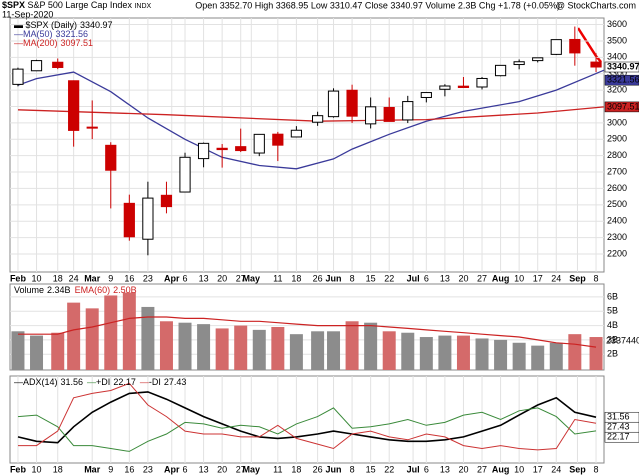 The image size is (639, 476). I want to click on y-tick-label: 3B, so click(612, 339).